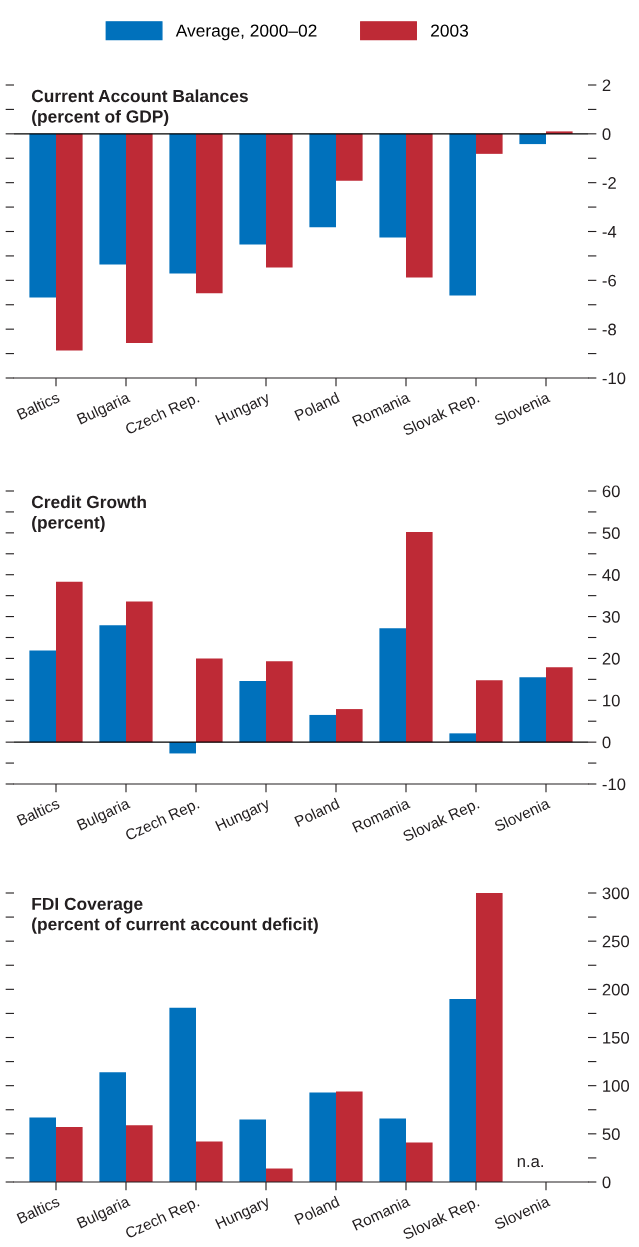 Image resolution: width=639 pixels, height=1247 pixels. What do you see at coordinates (609, 232) in the screenshot?
I see `y-tick-label: -4` at bounding box center [609, 232].